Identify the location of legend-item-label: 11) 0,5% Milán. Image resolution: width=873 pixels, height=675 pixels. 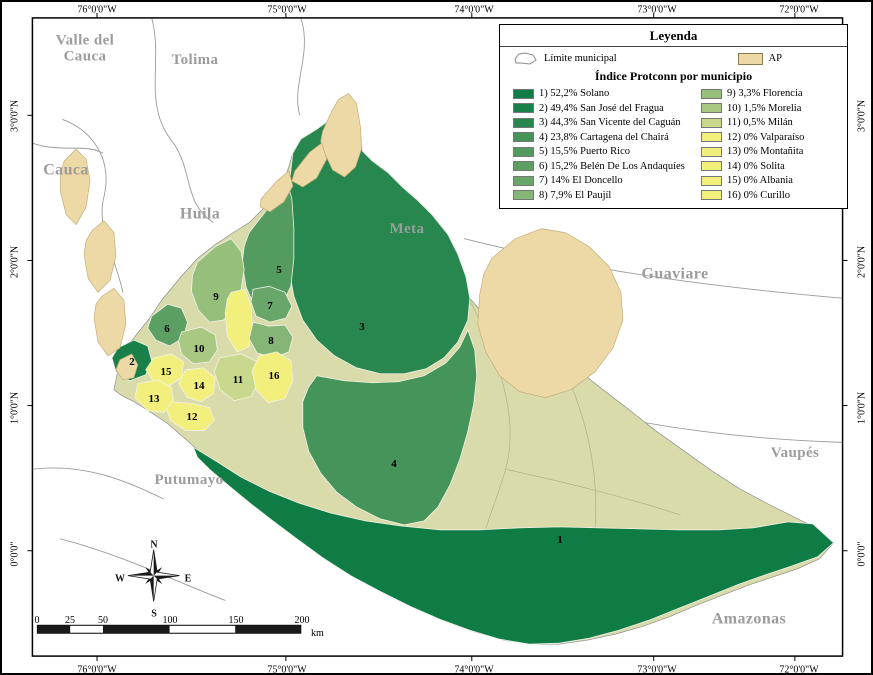
(760, 122).